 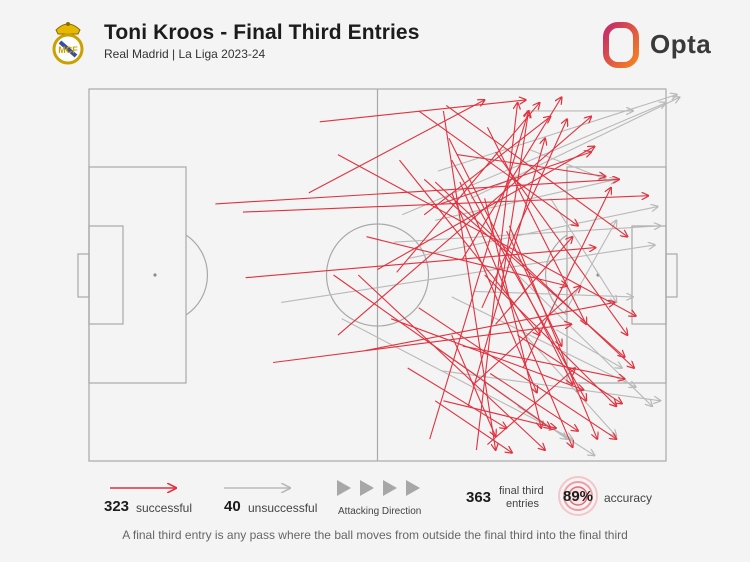 I want to click on attacking-direction-arrows-icon, so click(x=378, y=488).